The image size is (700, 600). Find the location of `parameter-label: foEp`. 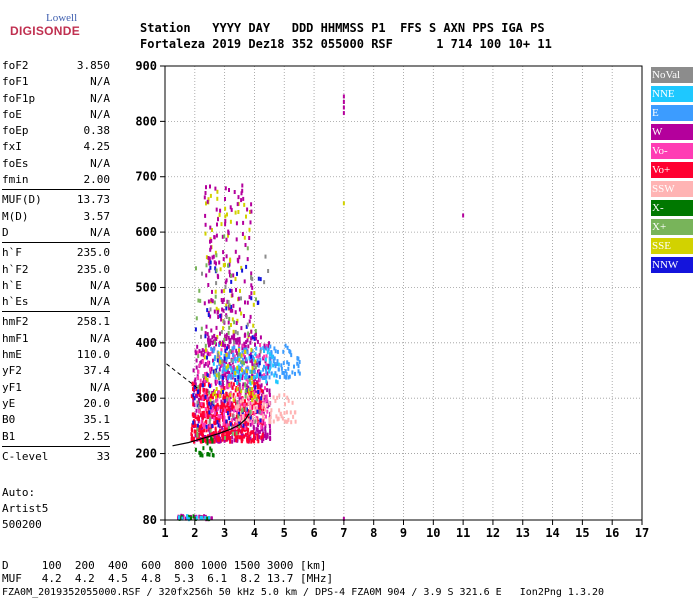

parameter-label: foEp is located at coordinates (15, 131).